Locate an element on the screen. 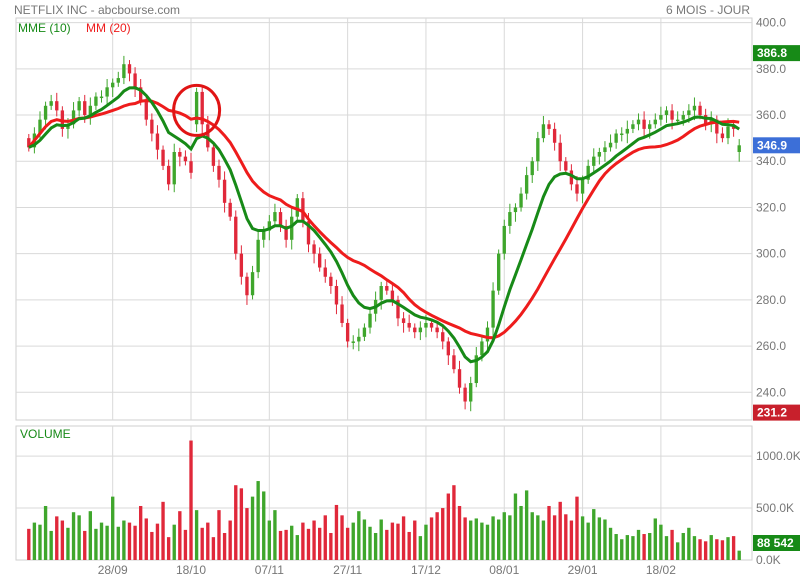 This screenshot has width=800, height=580. price-tick-label: 380.0 is located at coordinates (771, 69).